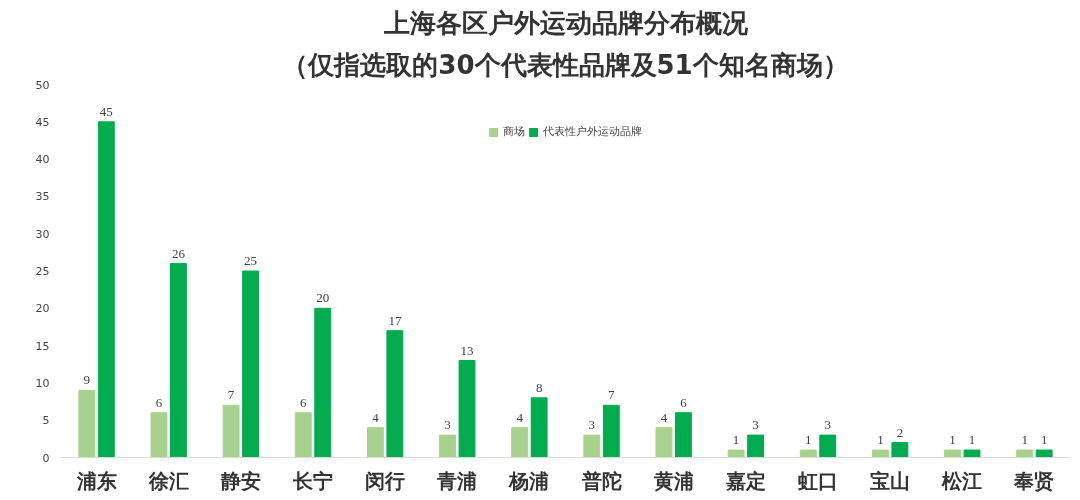  Describe the element at coordinates (87, 380) in the screenshot. I see `data-label: 9` at that location.